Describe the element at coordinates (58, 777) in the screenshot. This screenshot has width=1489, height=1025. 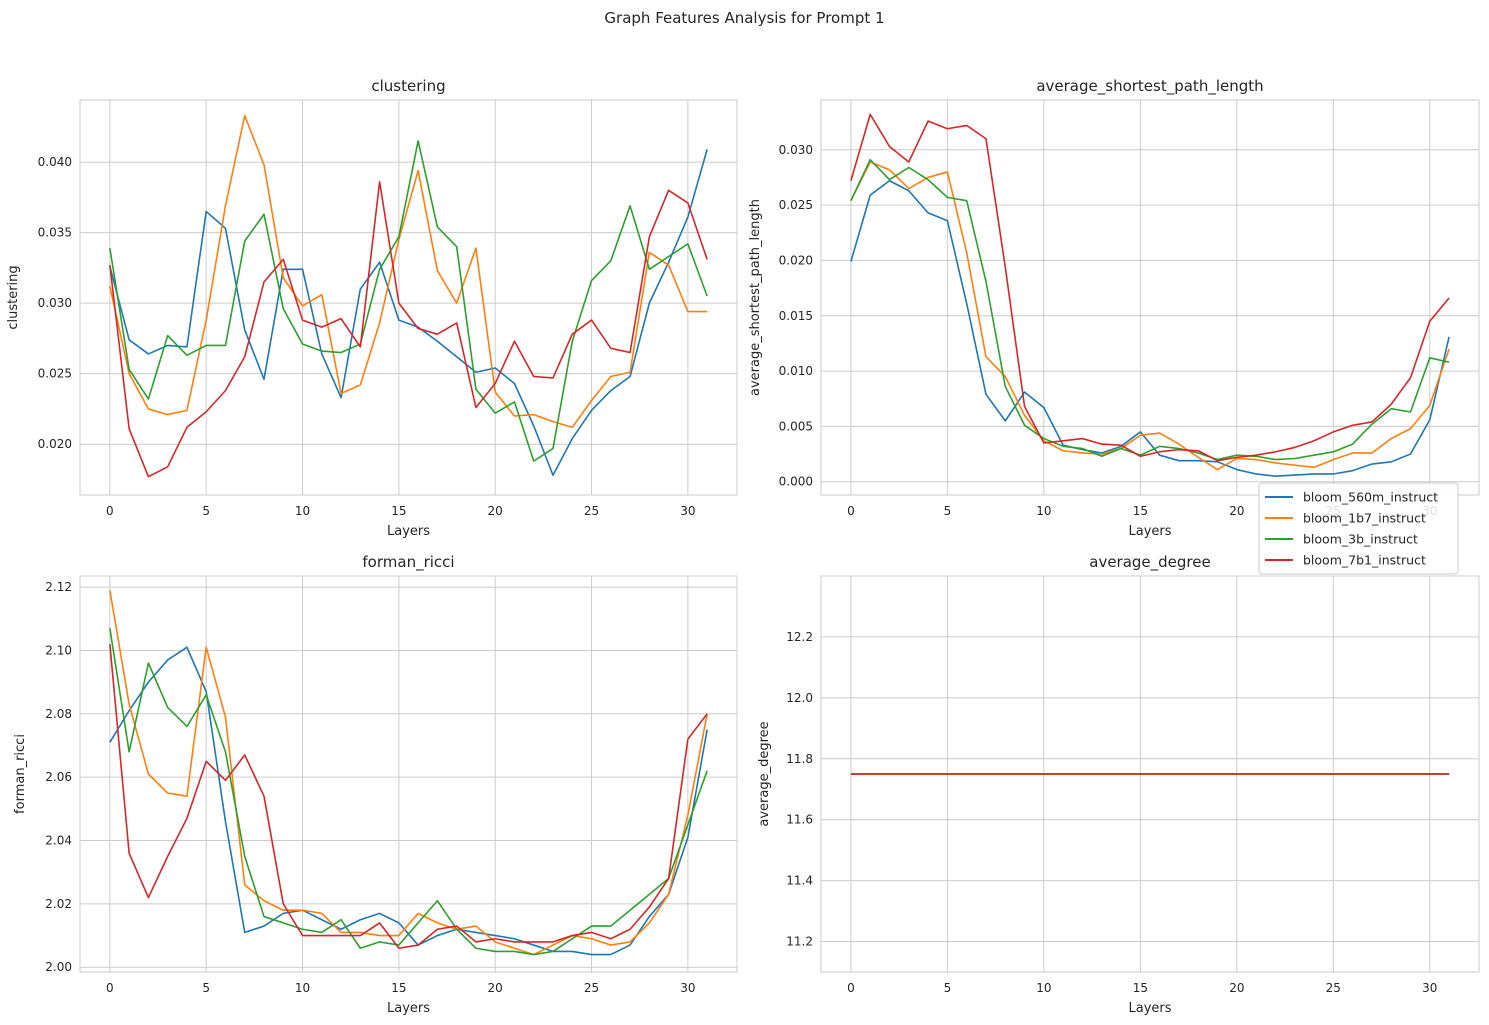
I see `y-tick-label: 2.06` at that location.